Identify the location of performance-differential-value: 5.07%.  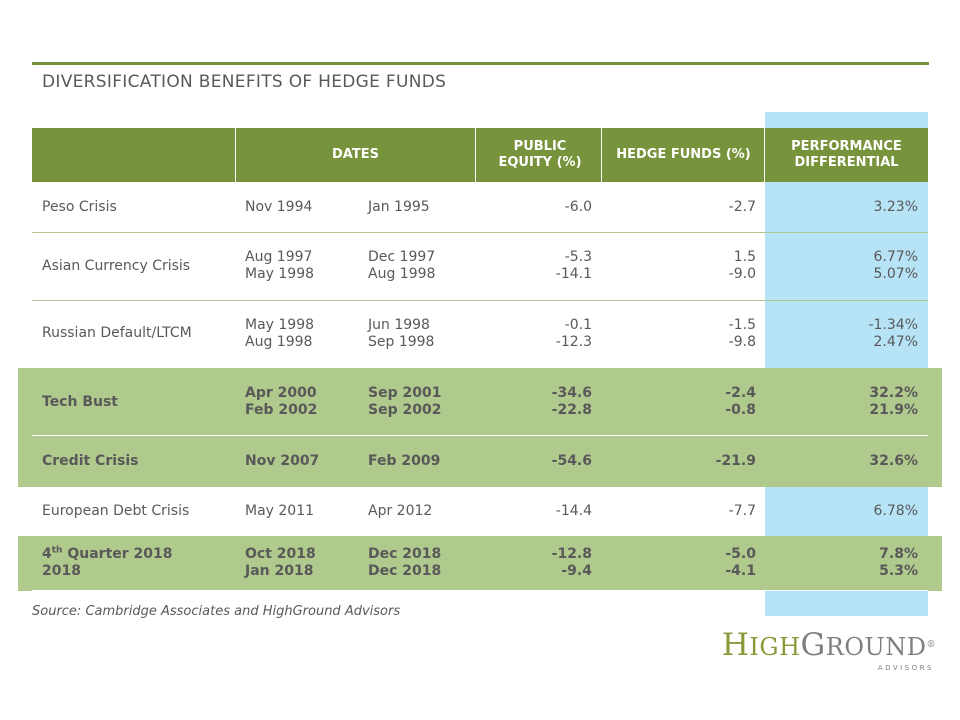
(895, 274).